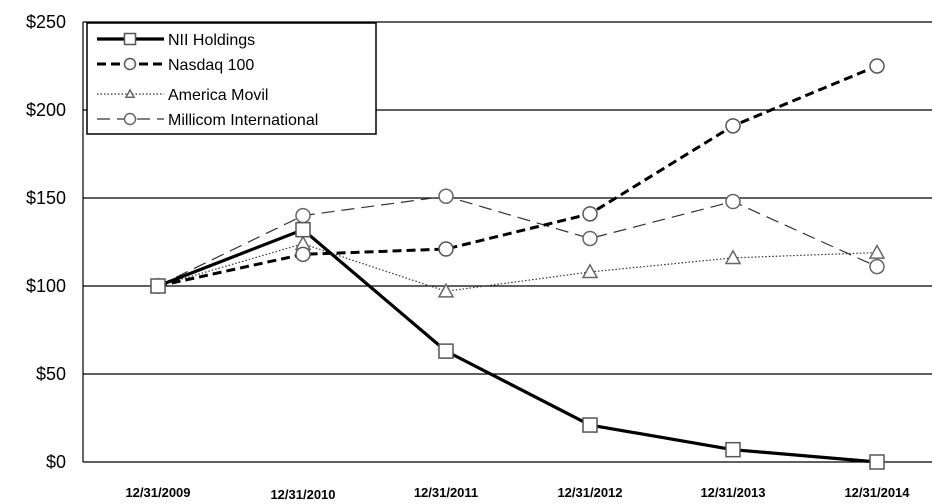 This screenshot has width=934, height=504. Describe the element at coordinates (302, 494) in the screenshot. I see `x-tick-label: 12/31/2010` at that location.